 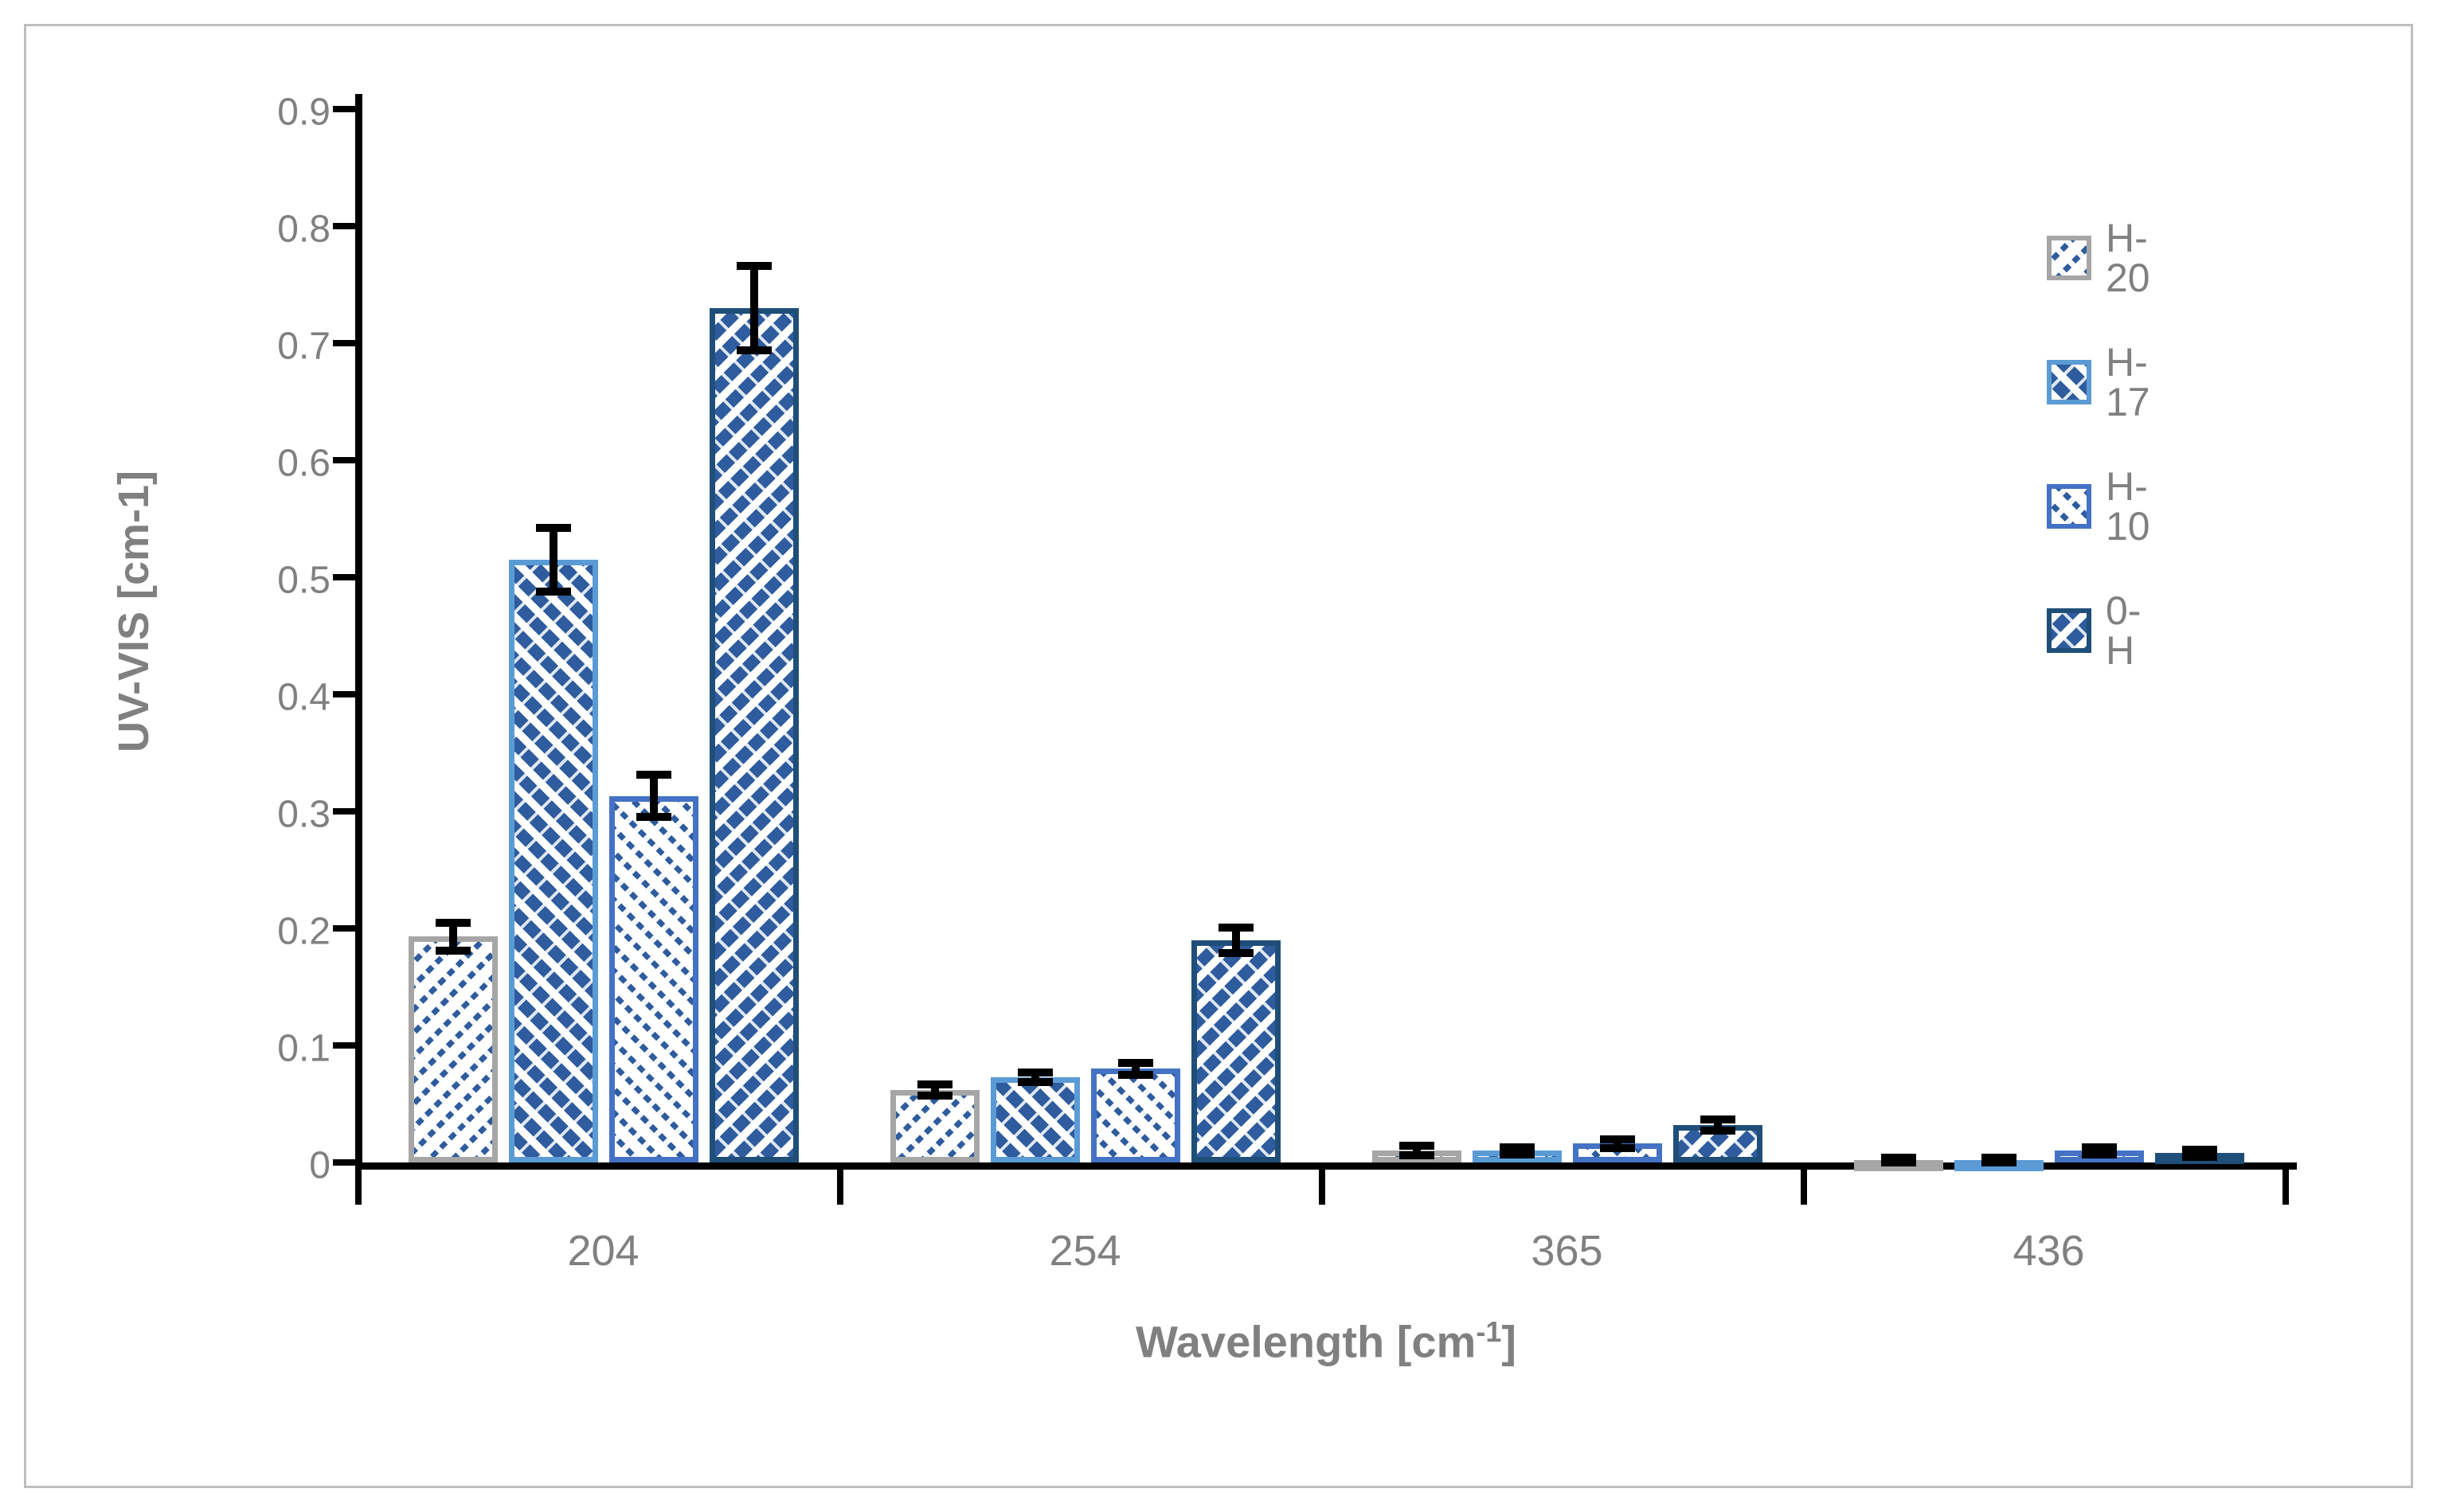 What do you see at coordinates (603, 1251) in the screenshot?
I see `x-axis-category-label: 204` at bounding box center [603, 1251].